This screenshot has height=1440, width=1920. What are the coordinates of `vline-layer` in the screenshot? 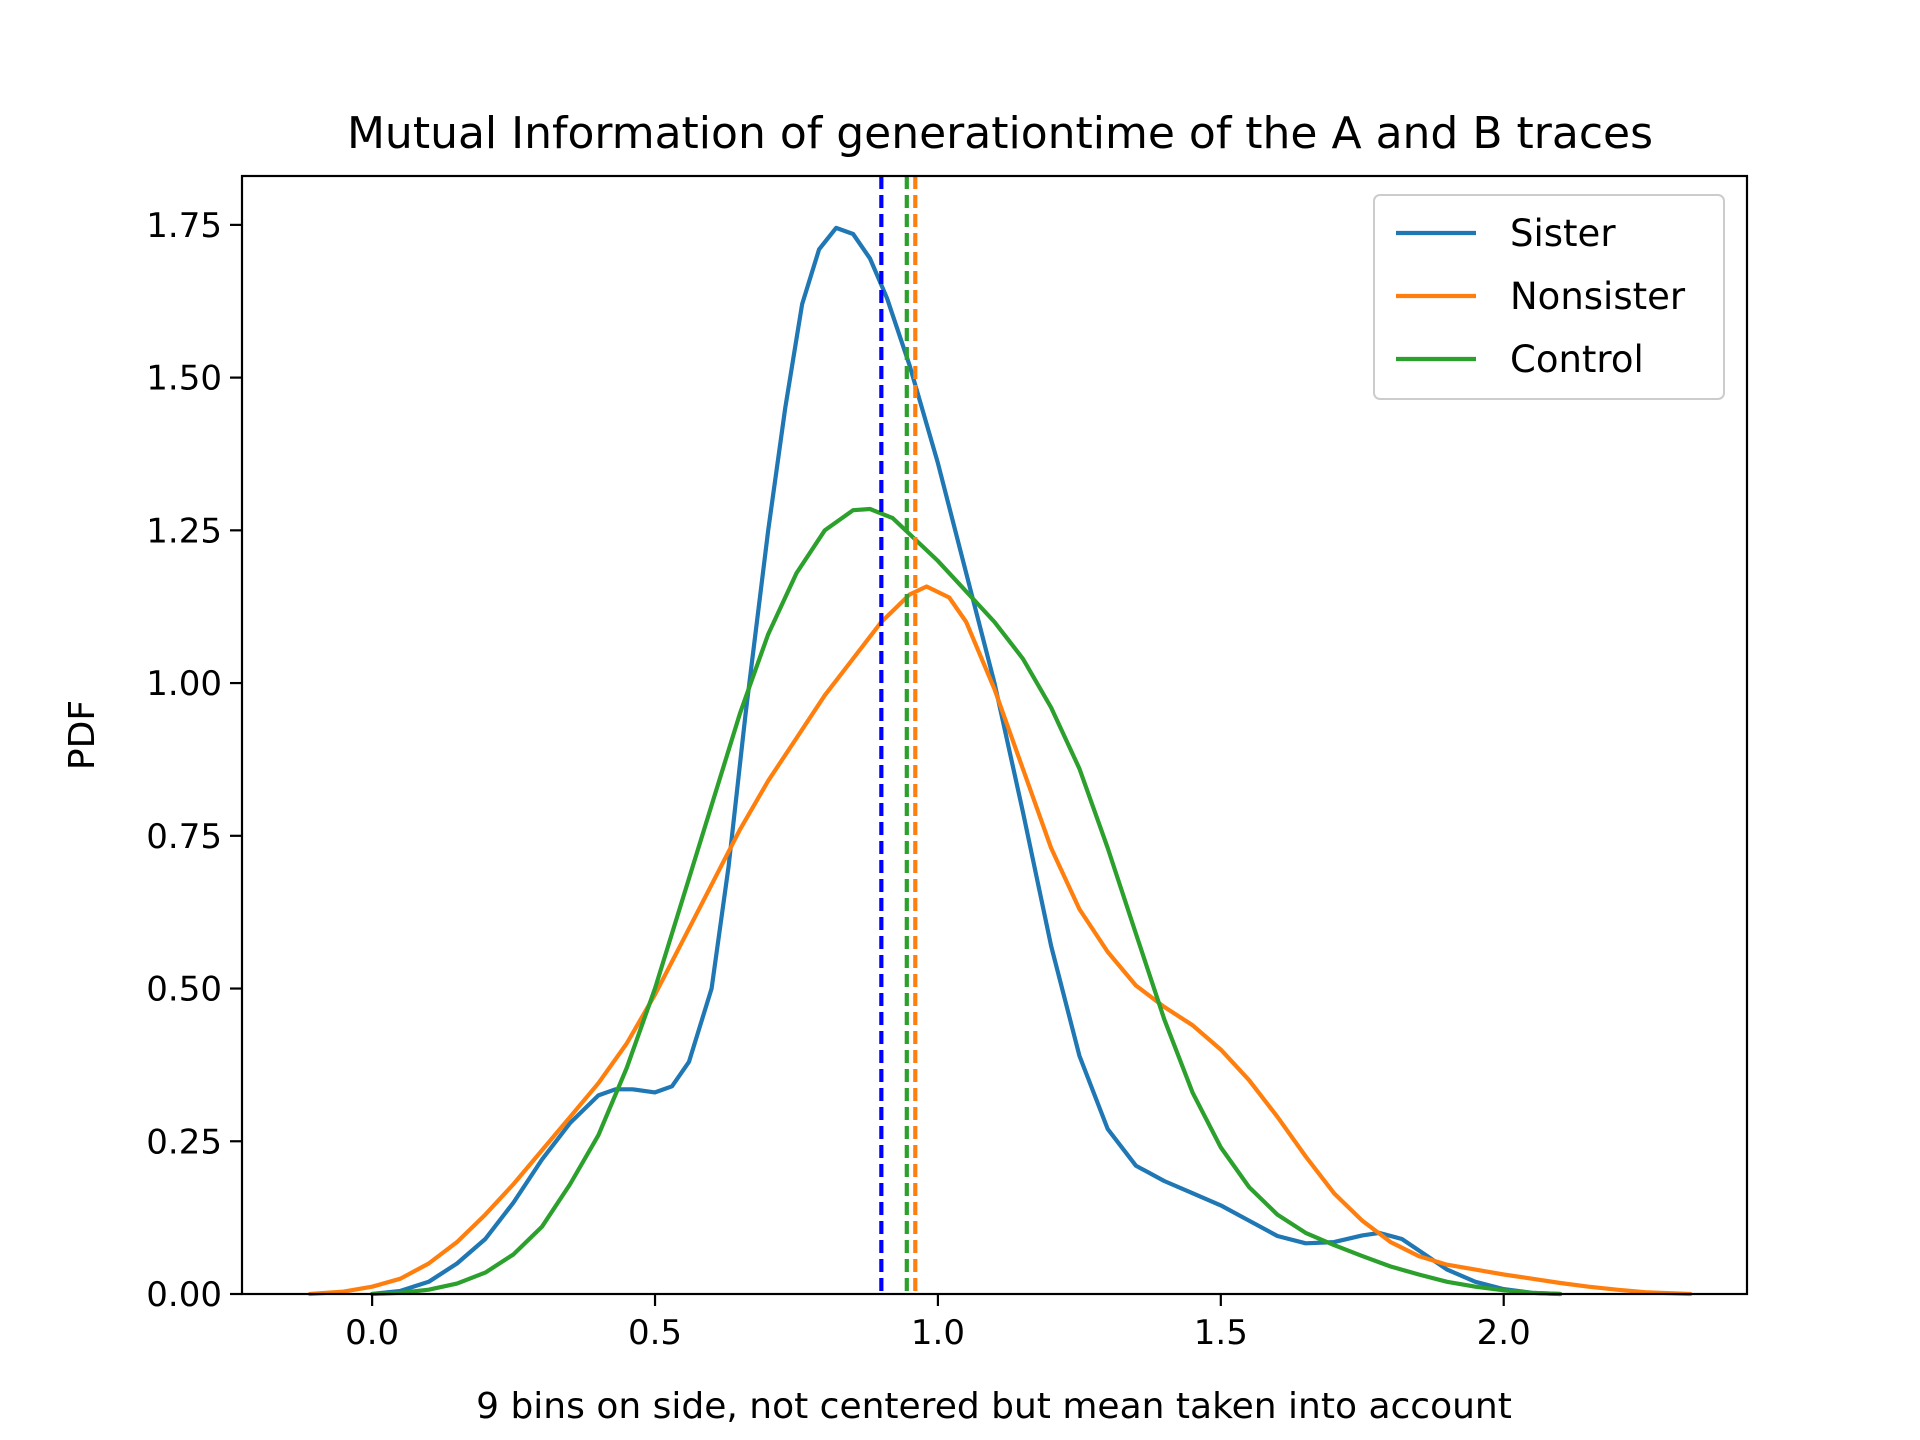 It's located at (898, 735).